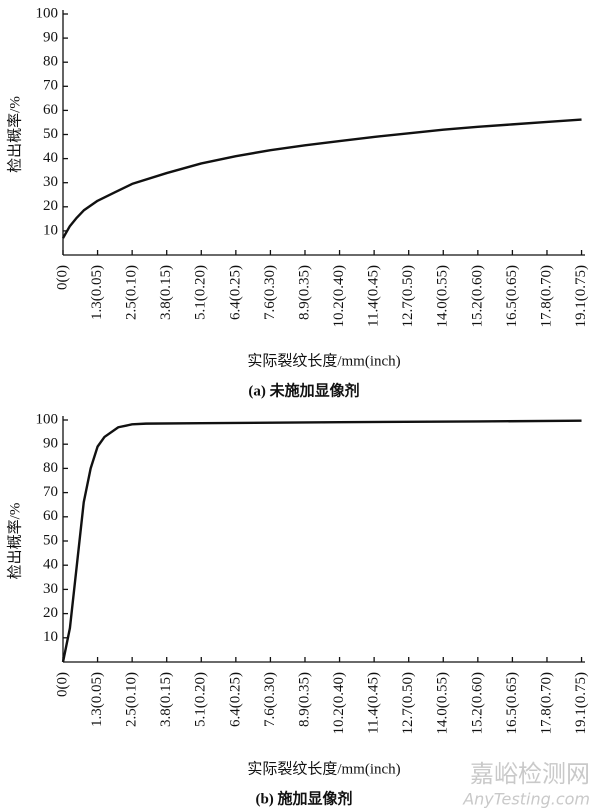  Describe the element at coordinates (530, 774) in the screenshot. I see `watermark-name: 嘉峪检测网` at that location.